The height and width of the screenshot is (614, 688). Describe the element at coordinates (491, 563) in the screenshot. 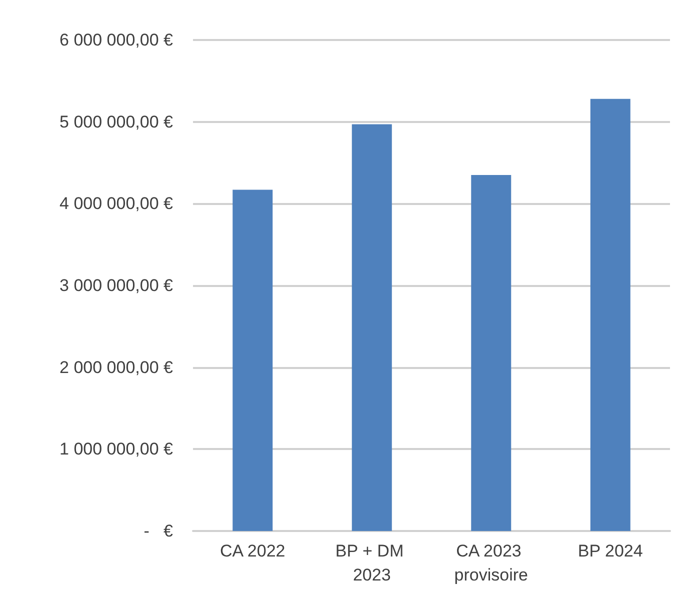

I see `x-tick-label: CA 2023 provisoire` at that location.